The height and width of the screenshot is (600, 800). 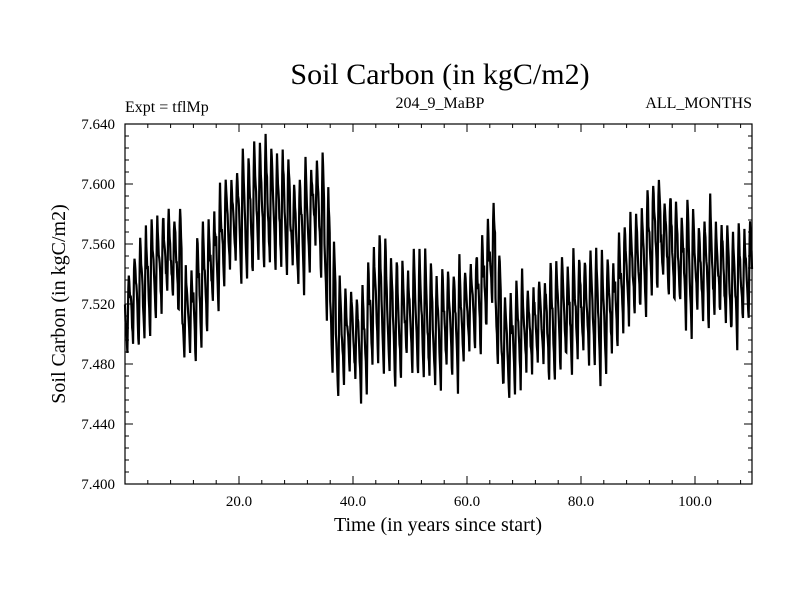 I want to click on y-tick-label: 7.440, so click(x=98, y=425).